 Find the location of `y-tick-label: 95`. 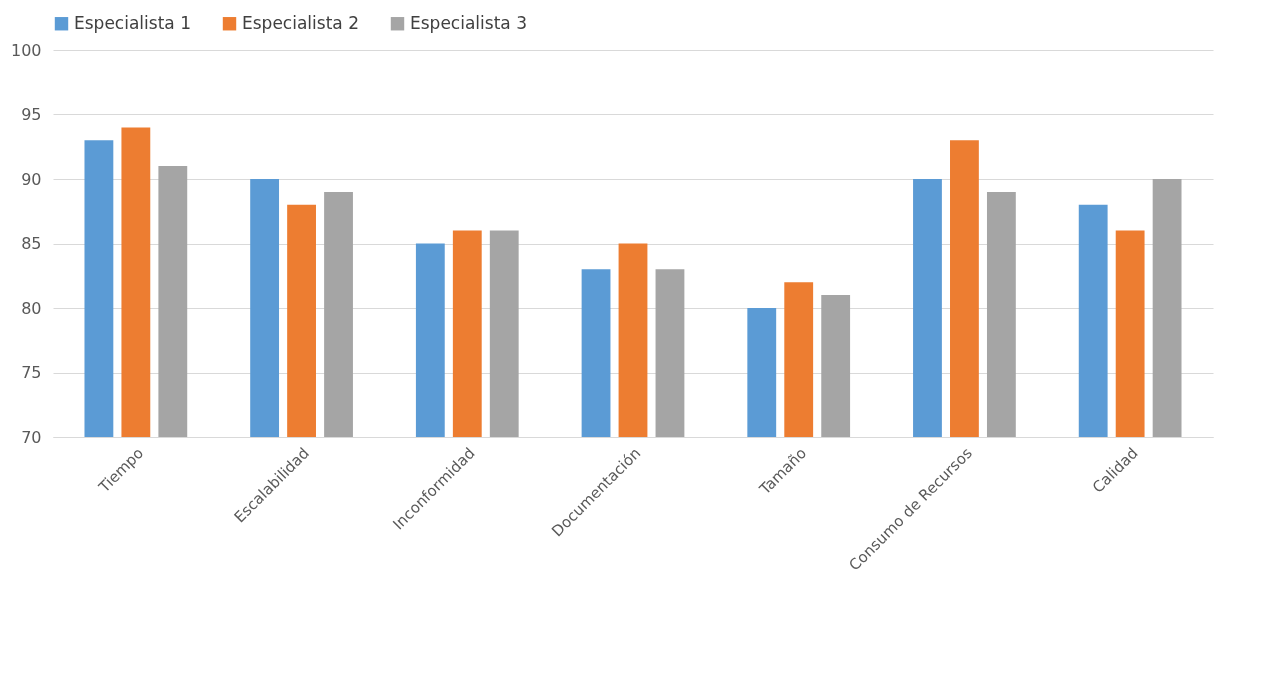

y-tick-label: 95 is located at coordinates (31, 114).